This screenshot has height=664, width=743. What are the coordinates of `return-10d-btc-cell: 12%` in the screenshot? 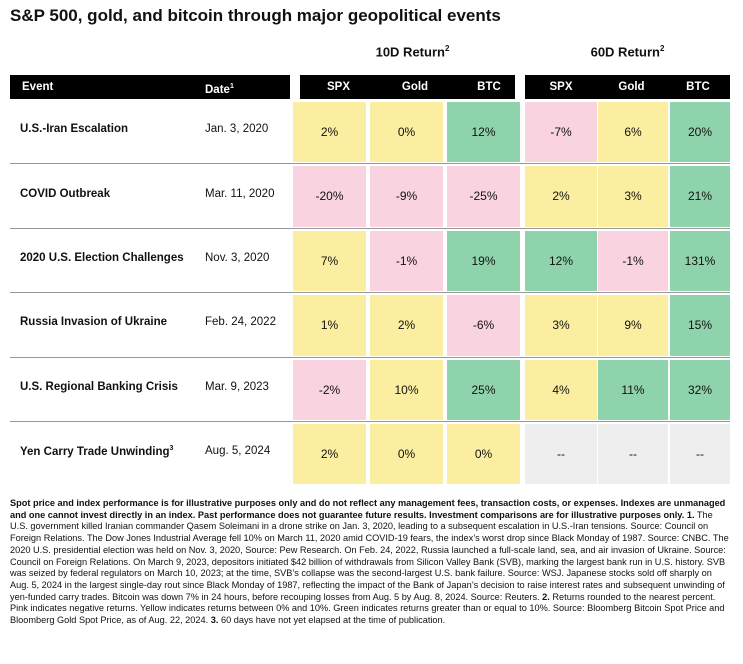 It's located at (483, 132).